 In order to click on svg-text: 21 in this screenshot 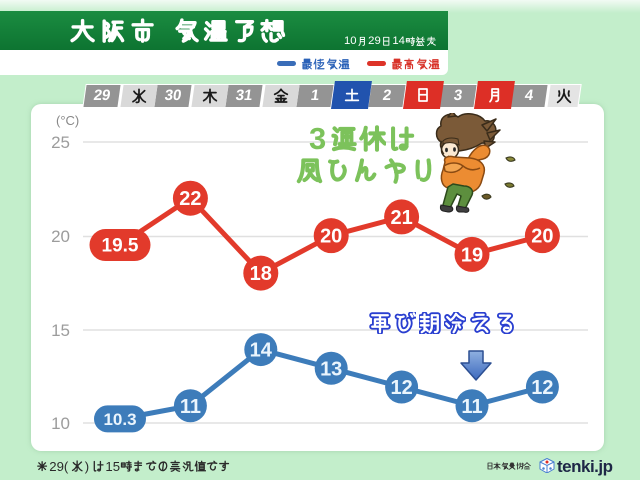, I will do `click(401, 218)`.